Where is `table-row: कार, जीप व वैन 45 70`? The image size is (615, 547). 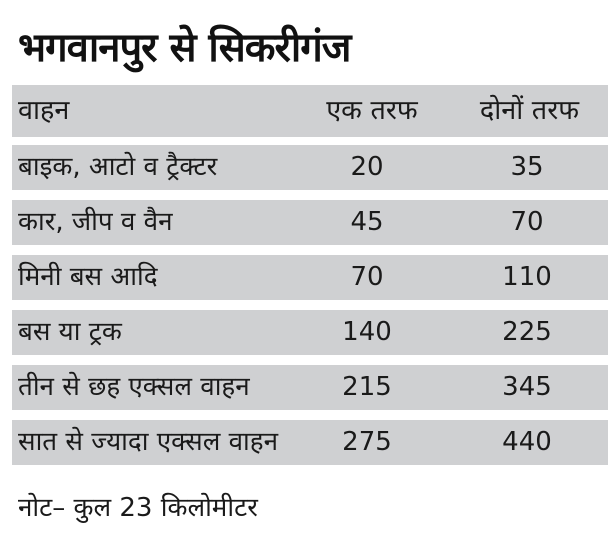
table-row: कार, जीप व वैन 45 70 is located at coordinates (310, 222).